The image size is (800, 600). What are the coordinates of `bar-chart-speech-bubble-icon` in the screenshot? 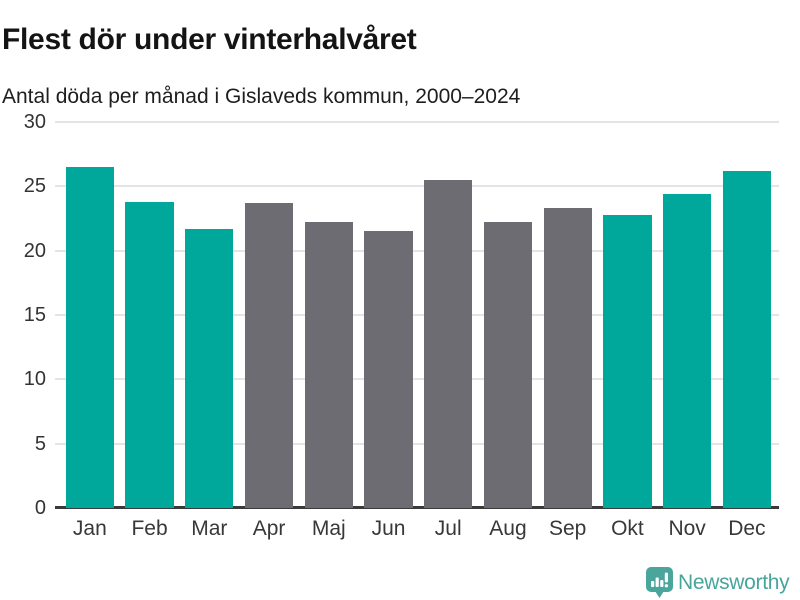 It's located at (659, 582).